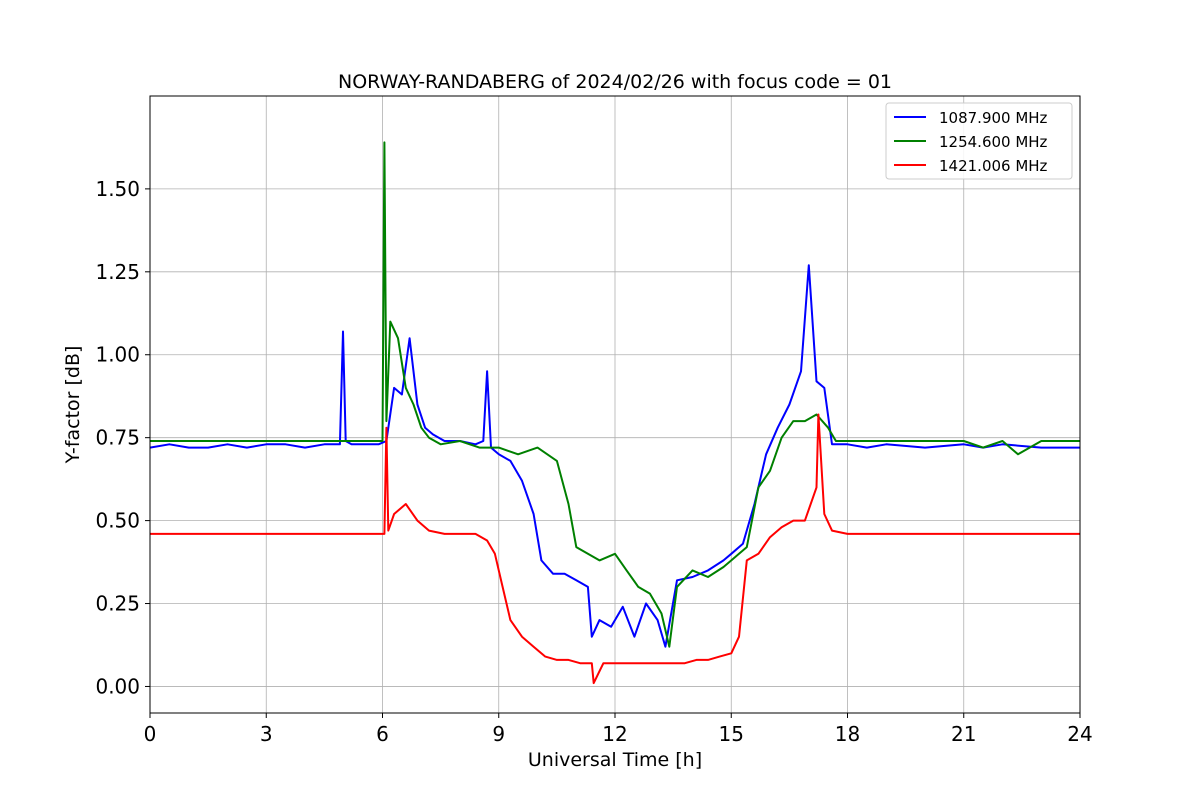  What do you see at coordinates (382, 734) in the screenshot?
I see `x-tick-label: 6` at bounding box center [382, 734].